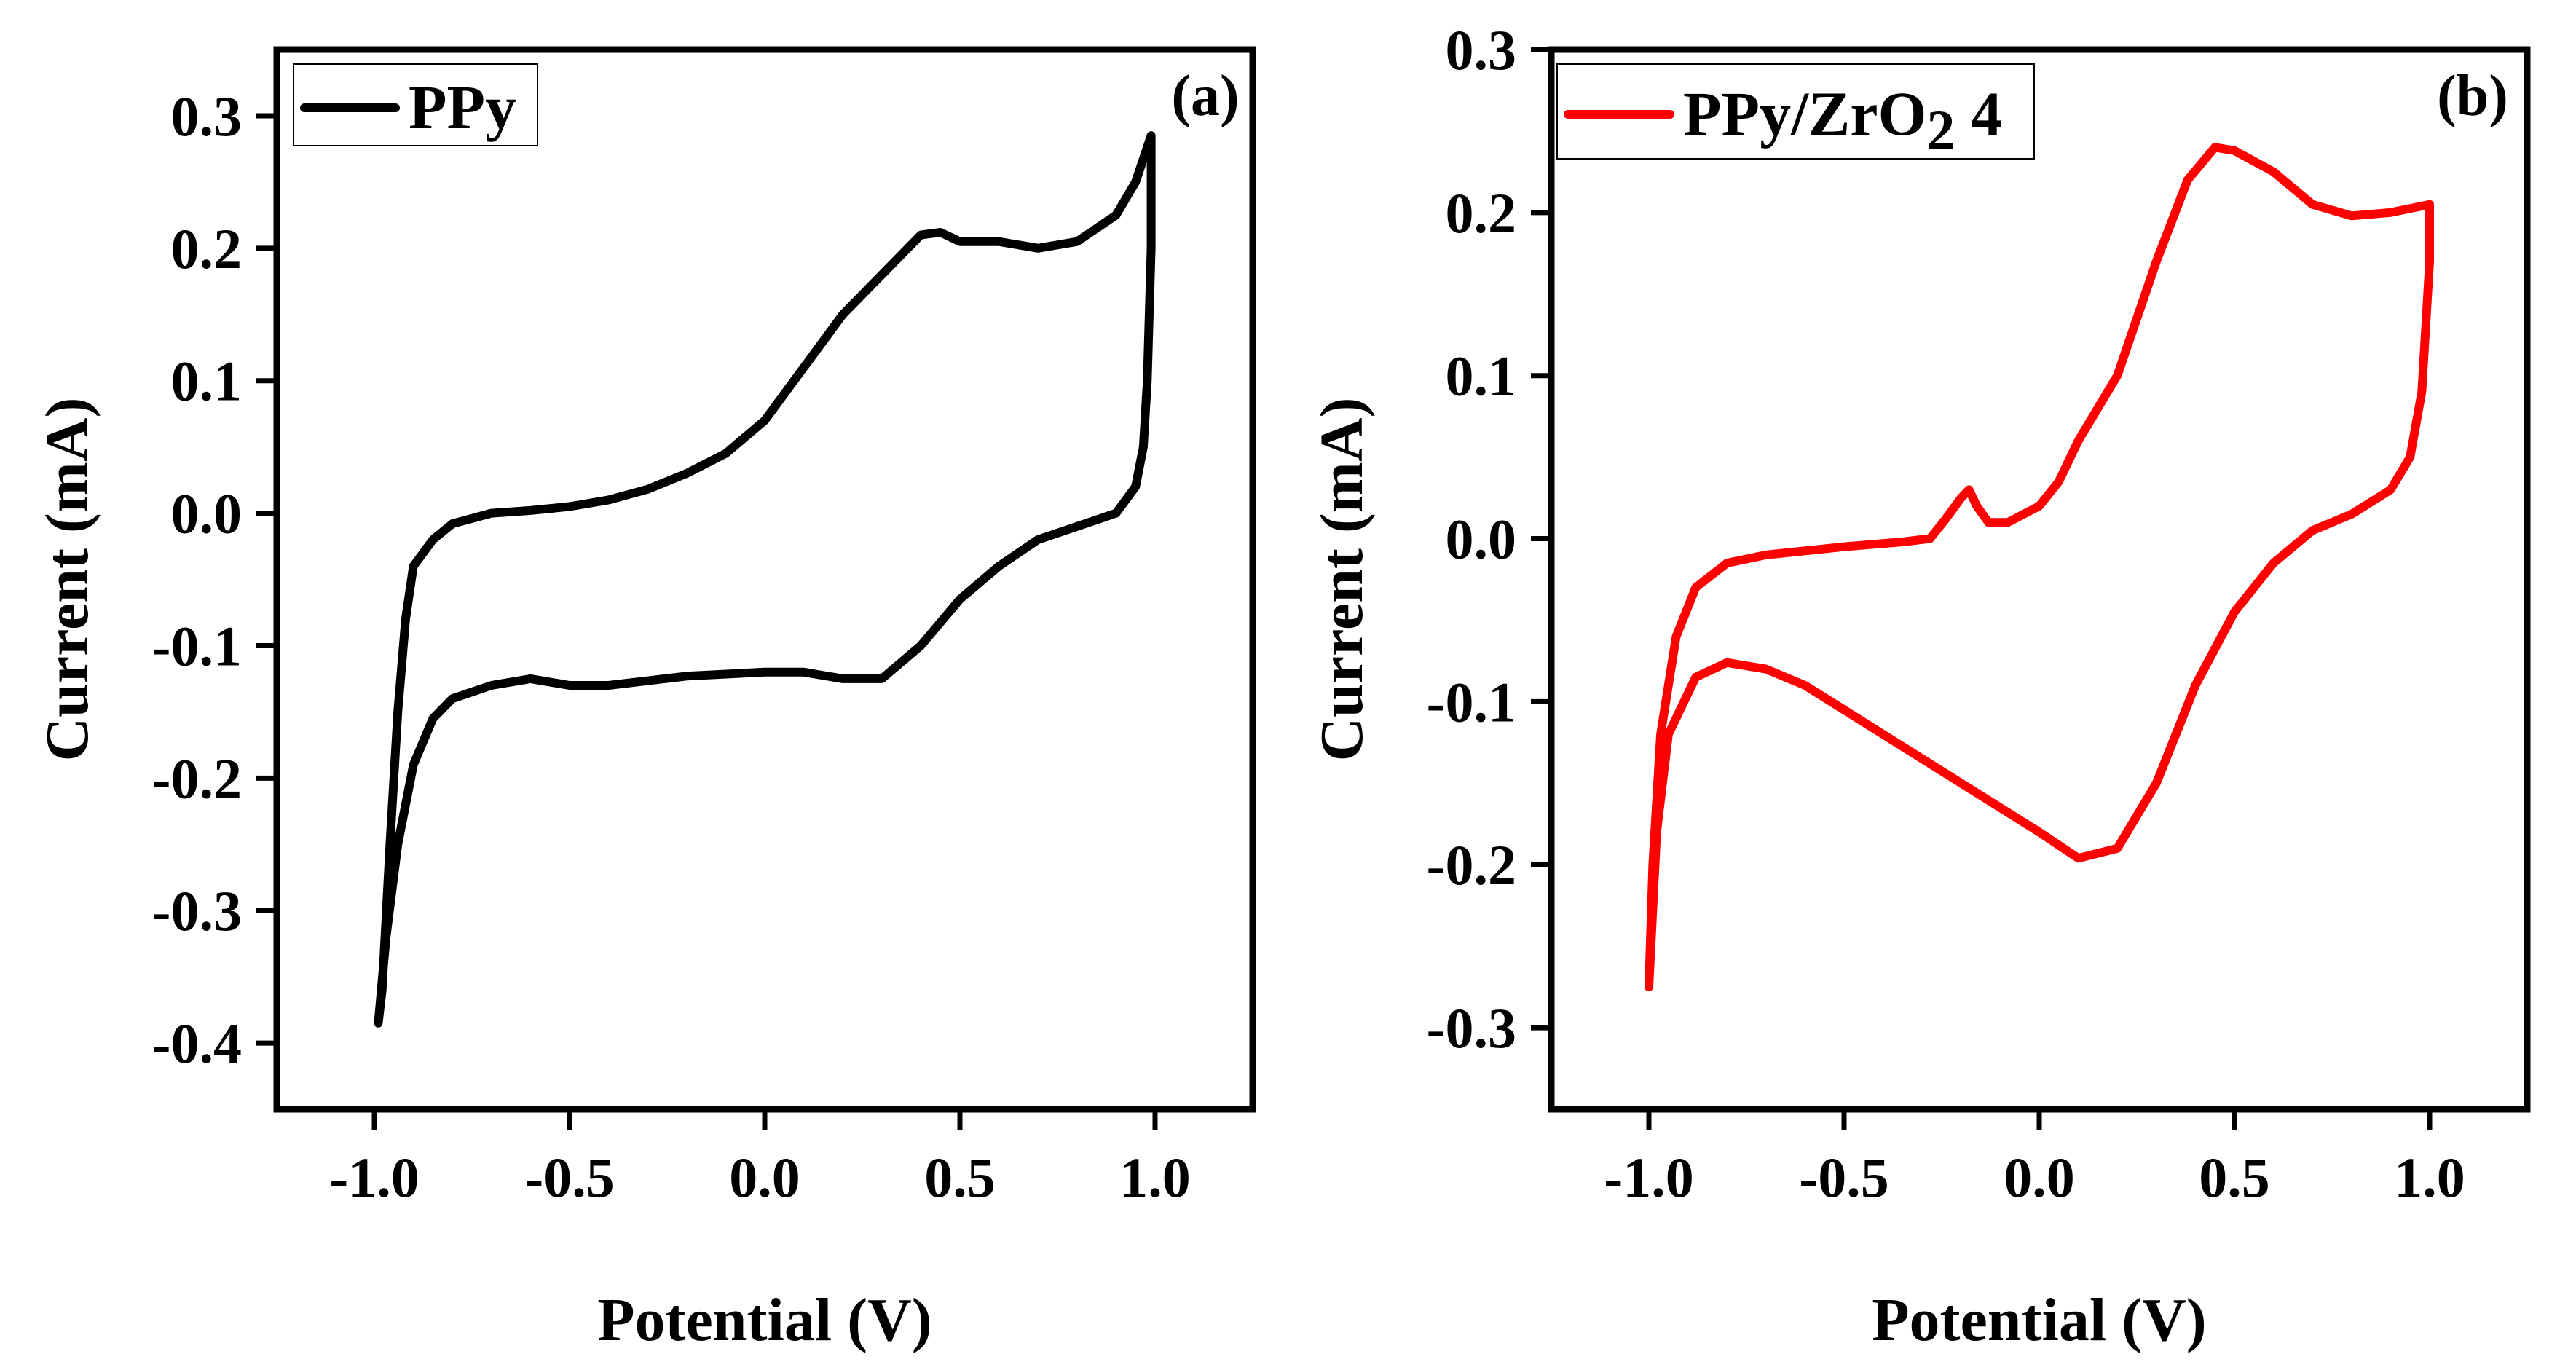  Describe the element at coordinates (197, 1043) in the screenshot. I see `y-tick-label: -0.4` at that location.